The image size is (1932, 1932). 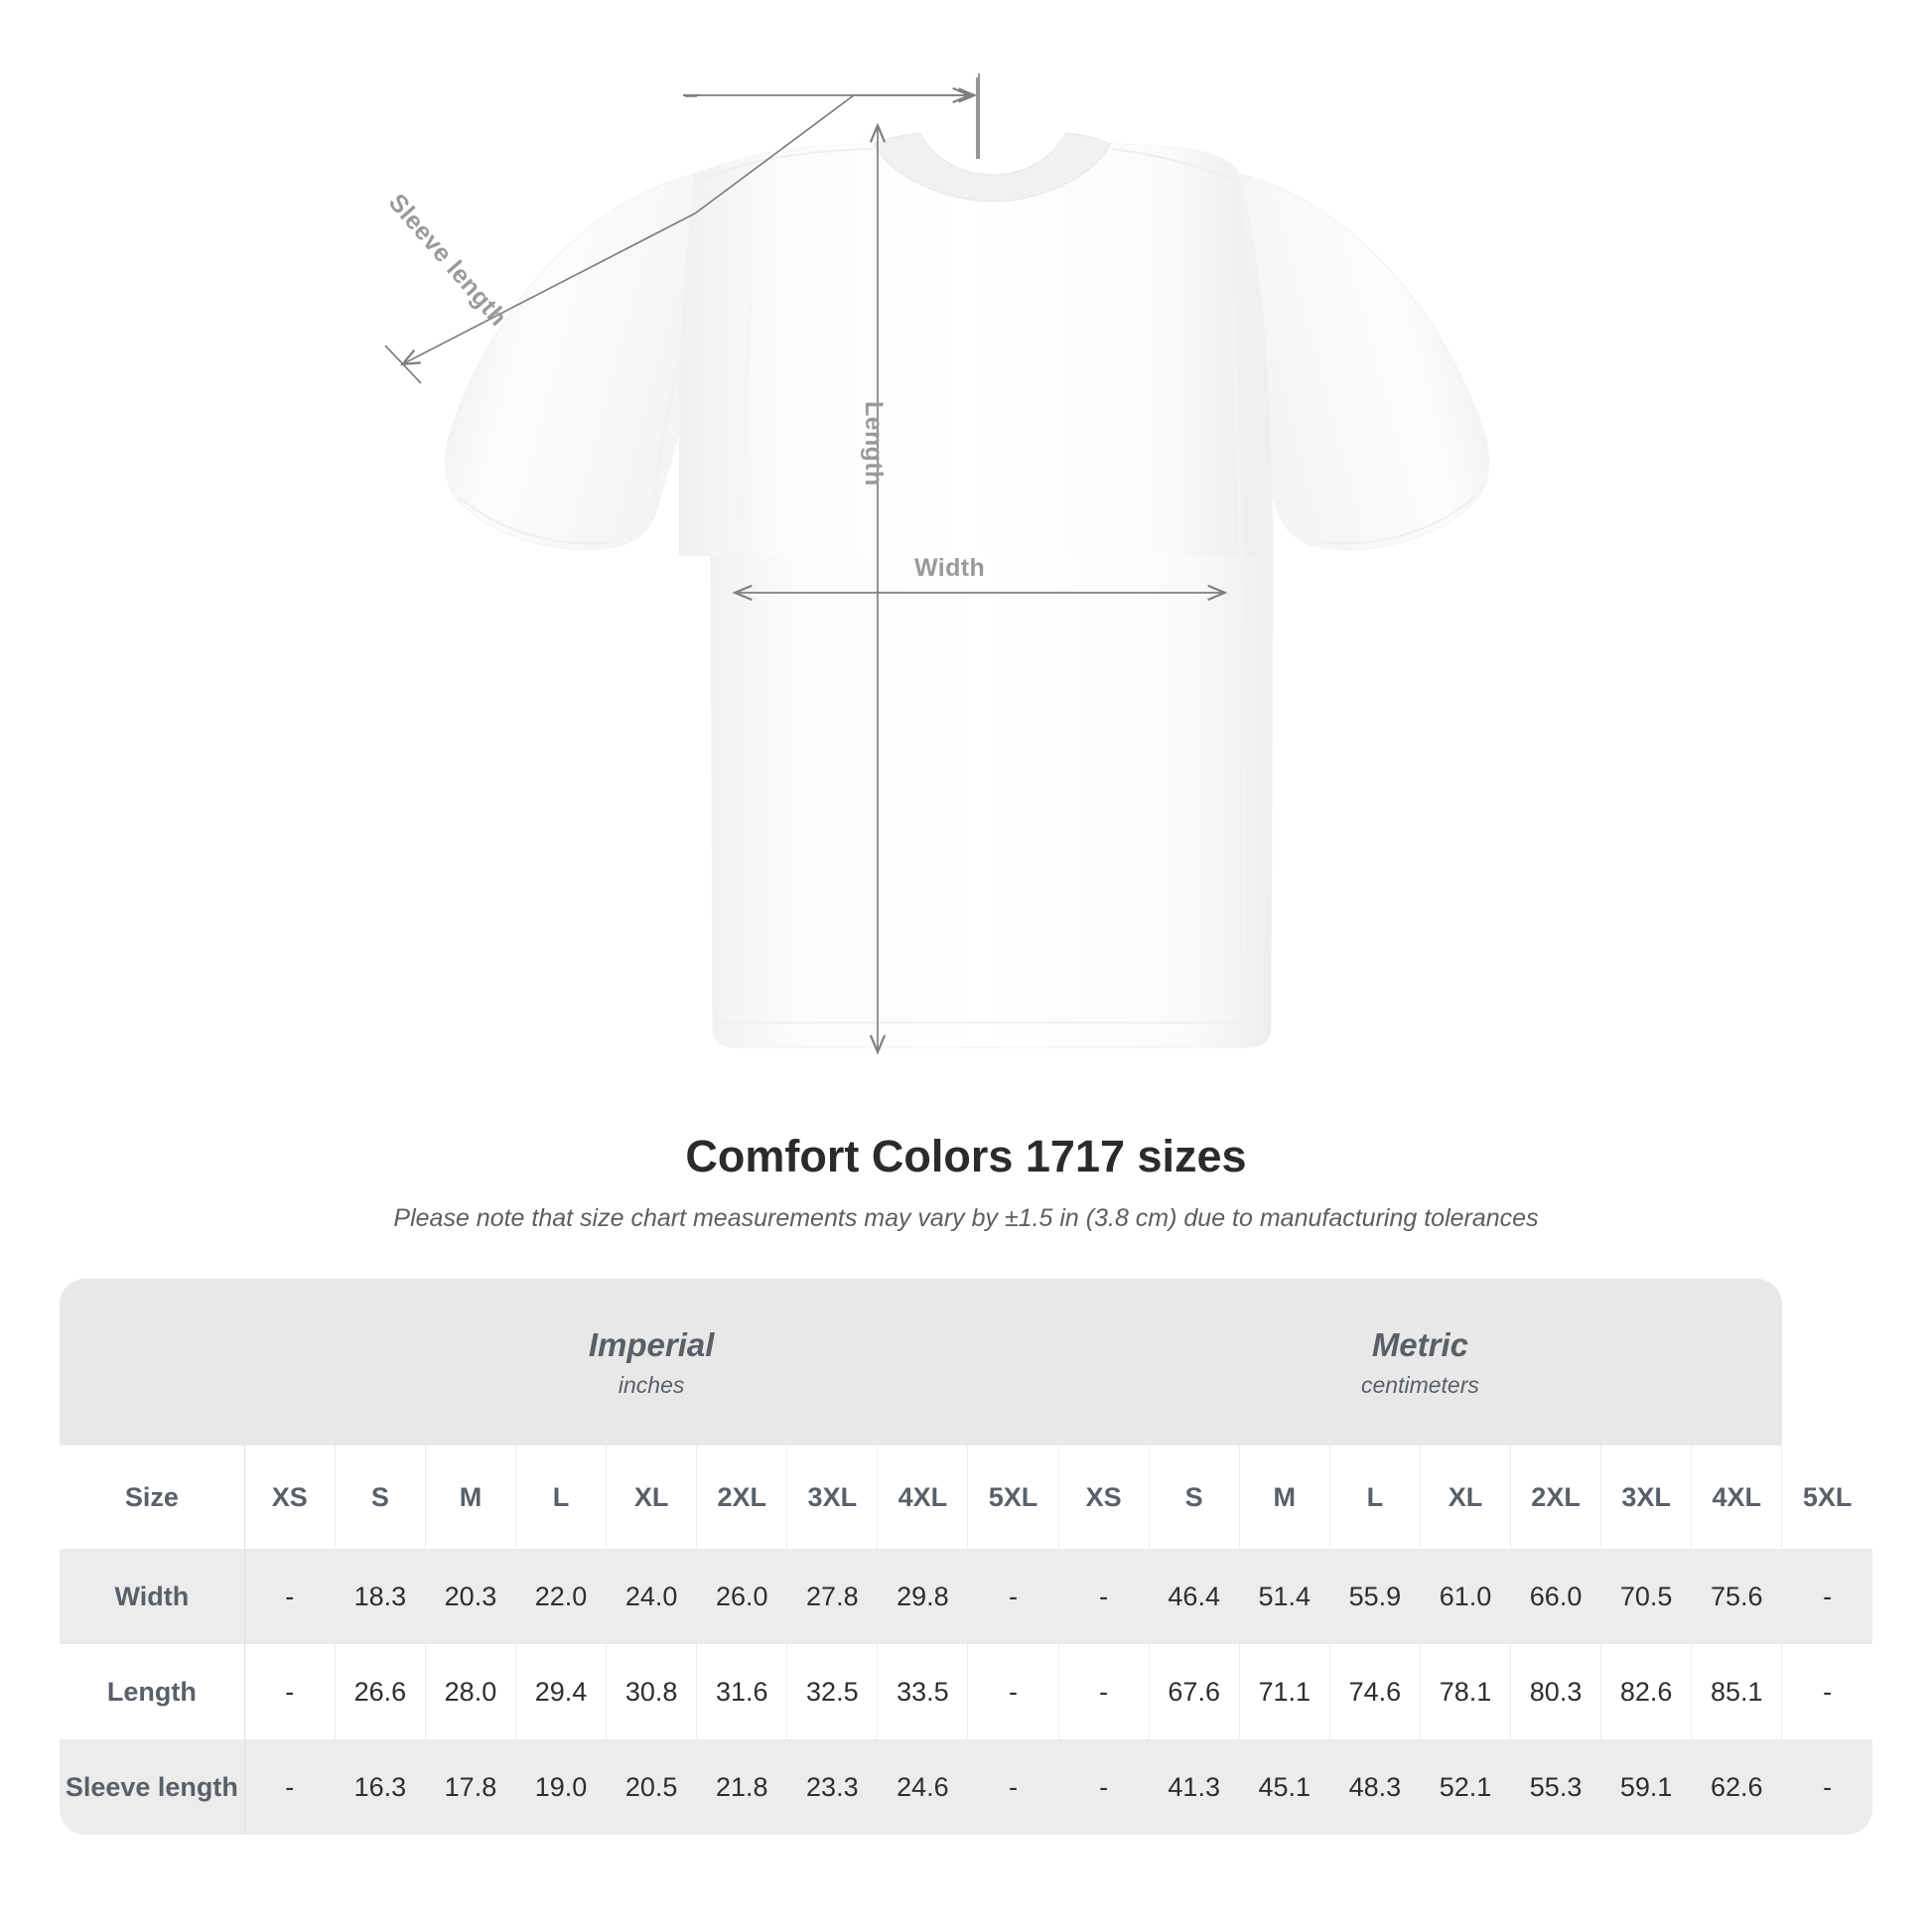 What do you see at coordinates (950, 568) in the screenshot?
I see `width-label: Width` at bounding box center [950, 568].